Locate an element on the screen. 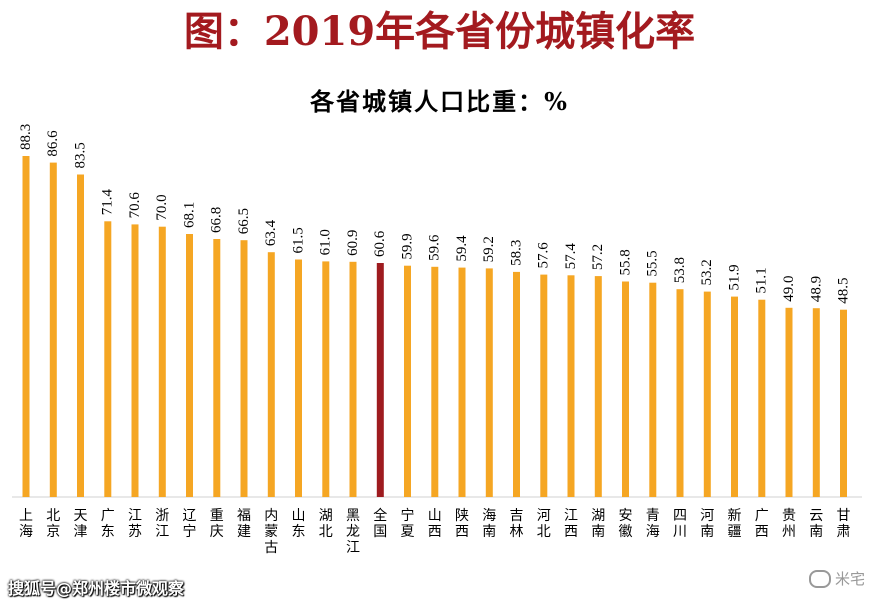  value-label-湖北: 61.0 is located at coordinates (326, 242).